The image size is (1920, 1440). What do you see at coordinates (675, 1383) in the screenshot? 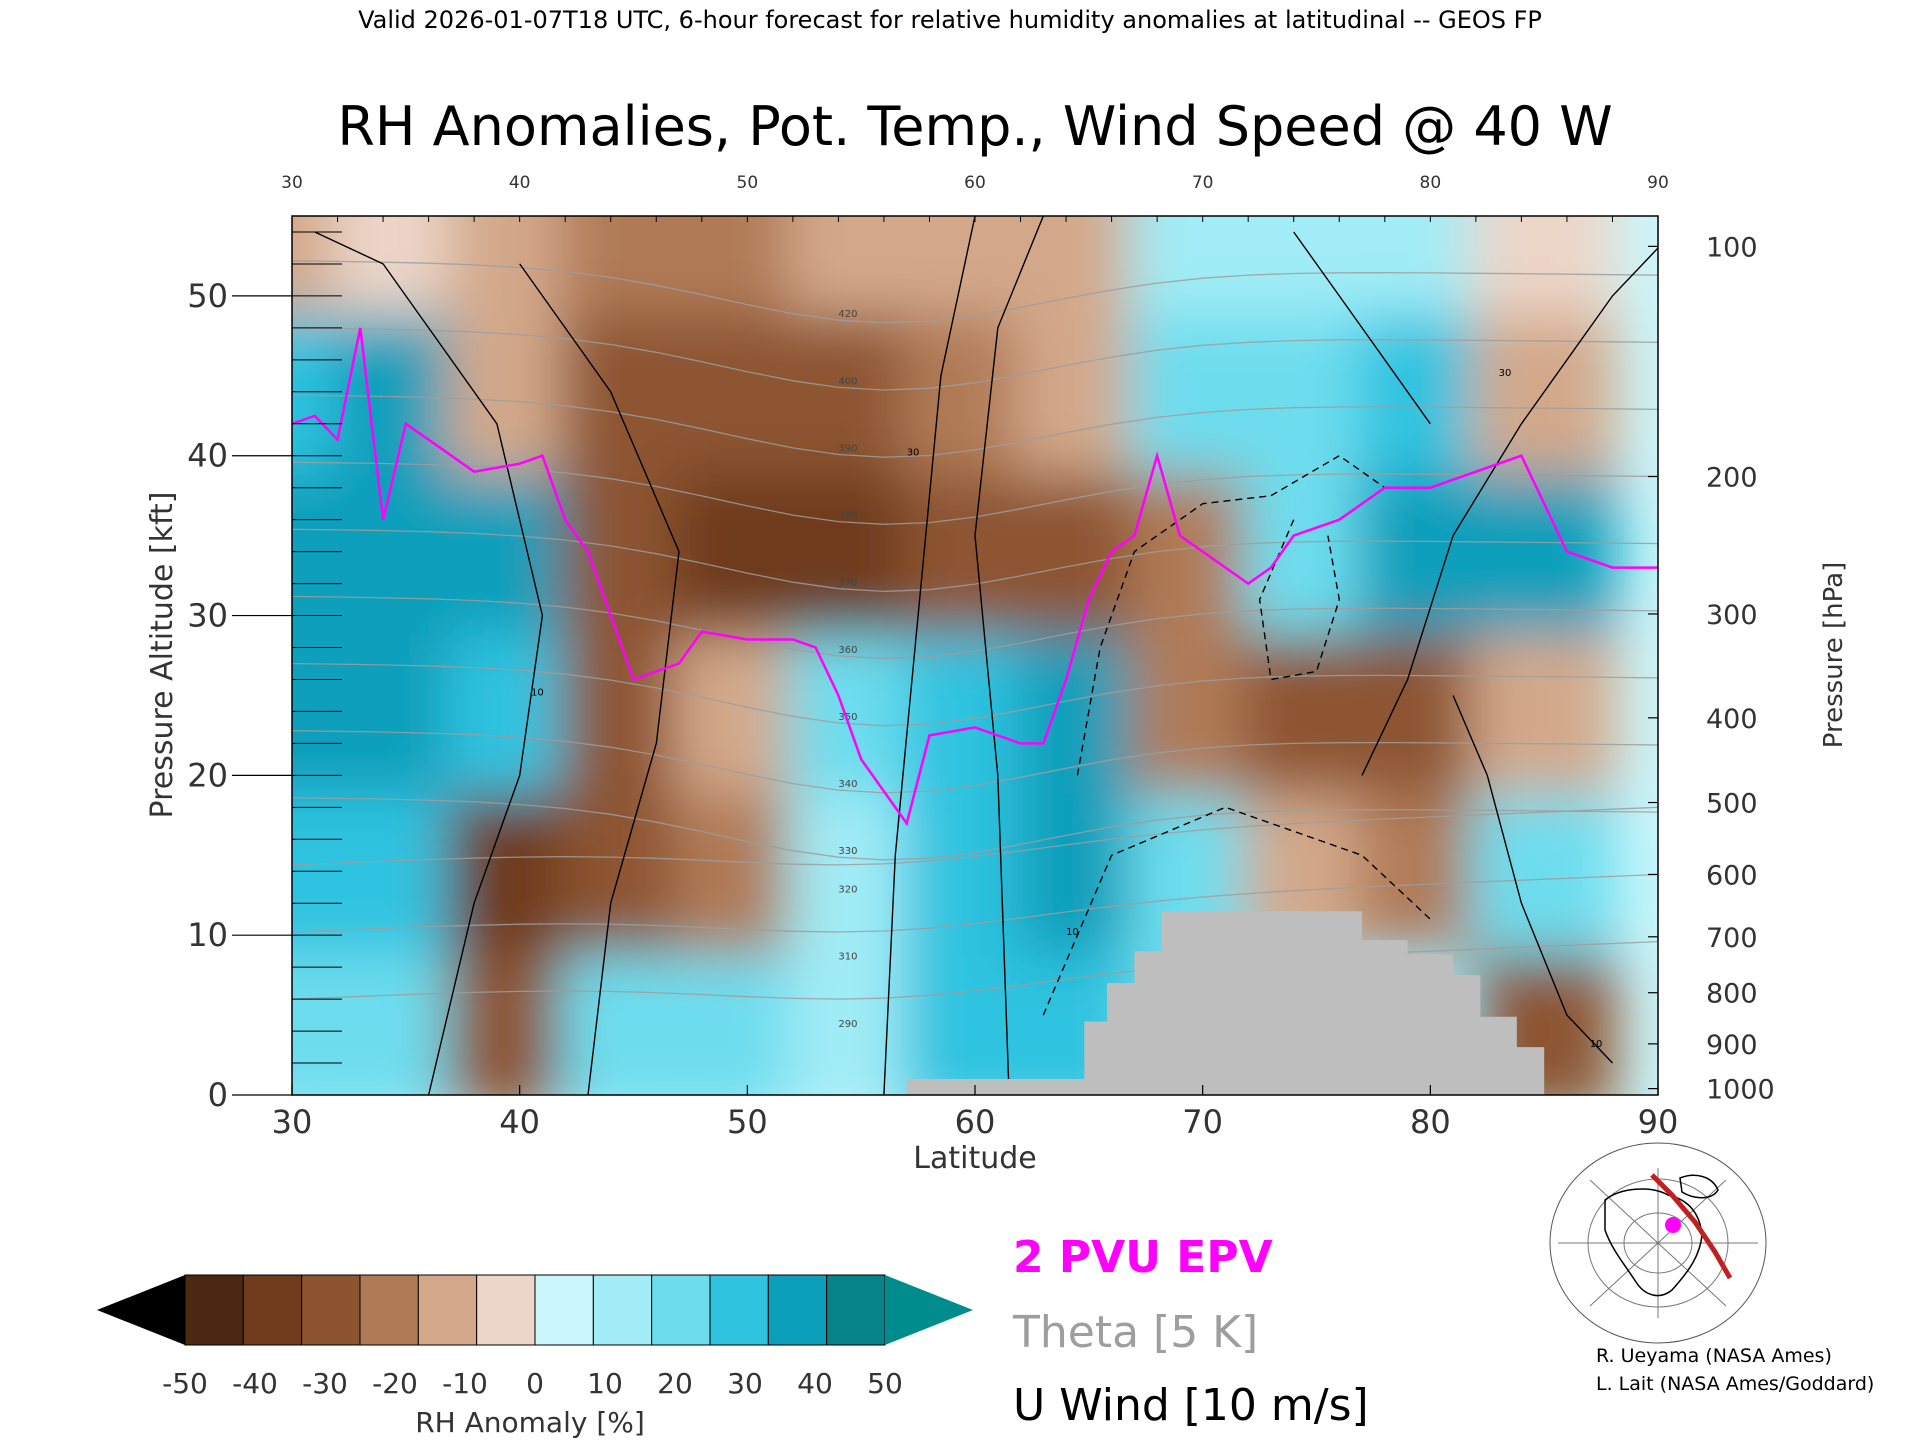
I see `colorbar-tick-label: 20` at bounding box center [675, 1383].